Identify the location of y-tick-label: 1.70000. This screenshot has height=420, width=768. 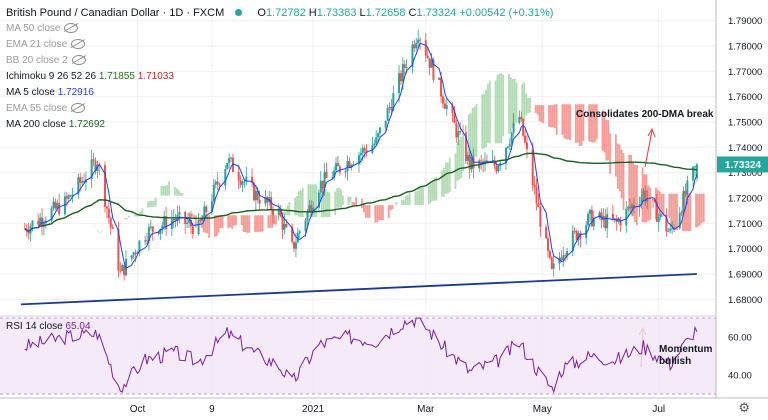
(745, 249).